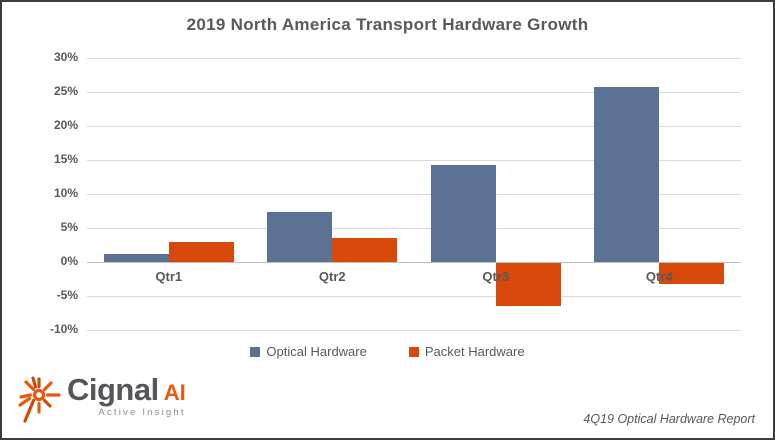  What do you see at coordinates (669, 419) in the screenshot?
I see `report-footer-note: 4Q19 Optical Hardware Report` at bounding box center [669, 419].